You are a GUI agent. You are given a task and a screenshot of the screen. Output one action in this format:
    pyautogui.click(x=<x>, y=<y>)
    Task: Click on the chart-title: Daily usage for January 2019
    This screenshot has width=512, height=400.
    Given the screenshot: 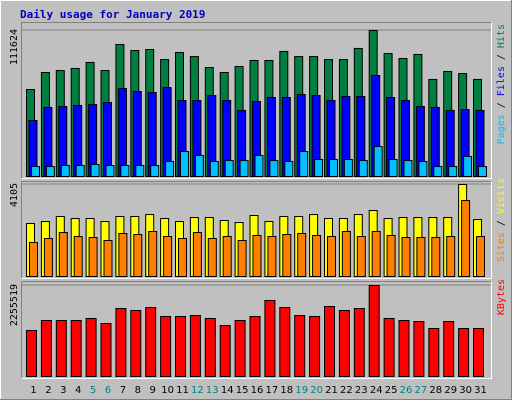 What is the action you would take?
    pyautogui.click(x=112, y=14)
    